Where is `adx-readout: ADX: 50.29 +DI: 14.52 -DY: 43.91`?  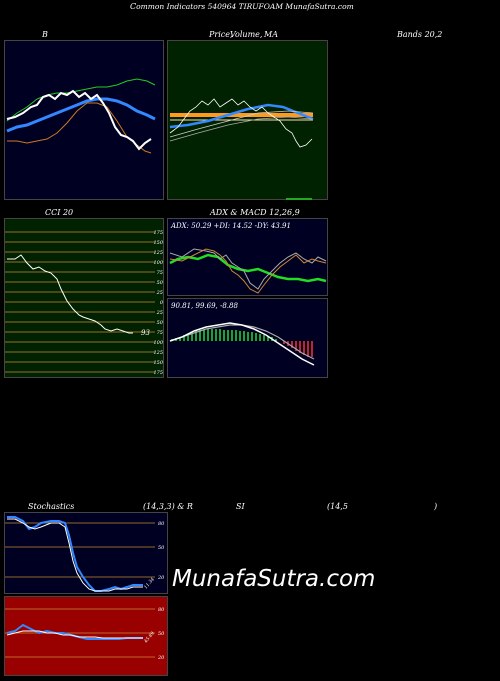
adx-readout: ADX: 50.29 +DI: 14.52 -DY: 43.91 is located at coordinates (230, 226).